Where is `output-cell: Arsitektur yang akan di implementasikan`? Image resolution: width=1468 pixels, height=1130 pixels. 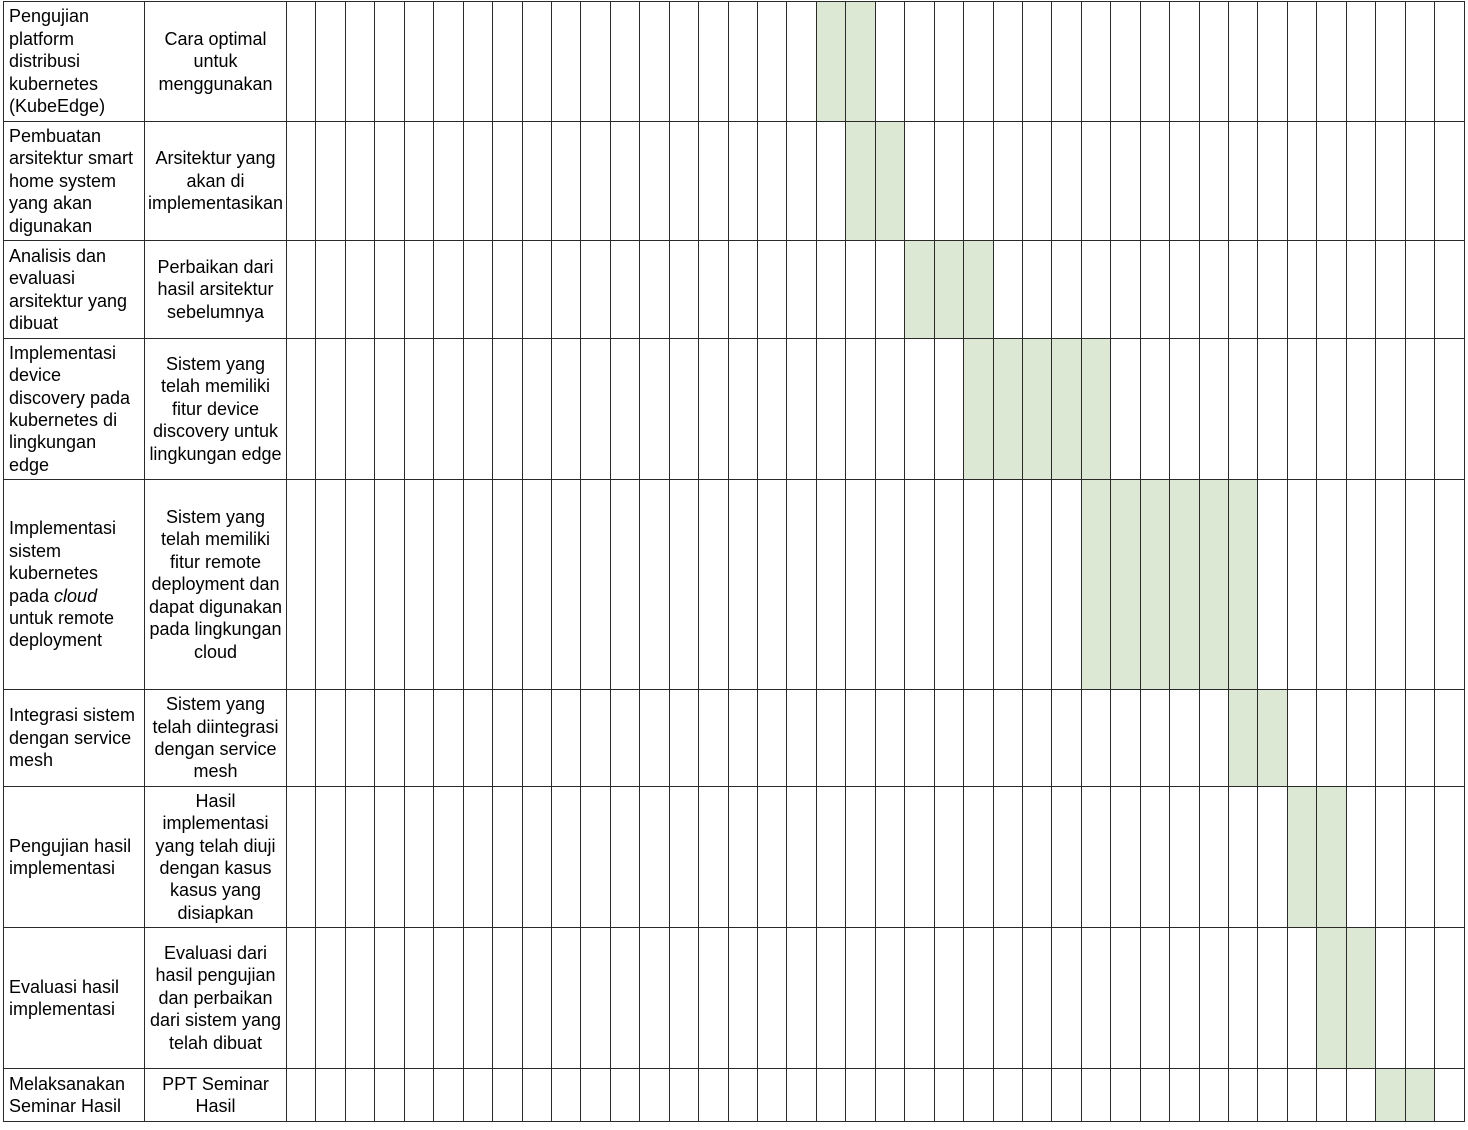
output-cell: Arsitektur yang akan di implementasikan is located at coordinates (215, 181).